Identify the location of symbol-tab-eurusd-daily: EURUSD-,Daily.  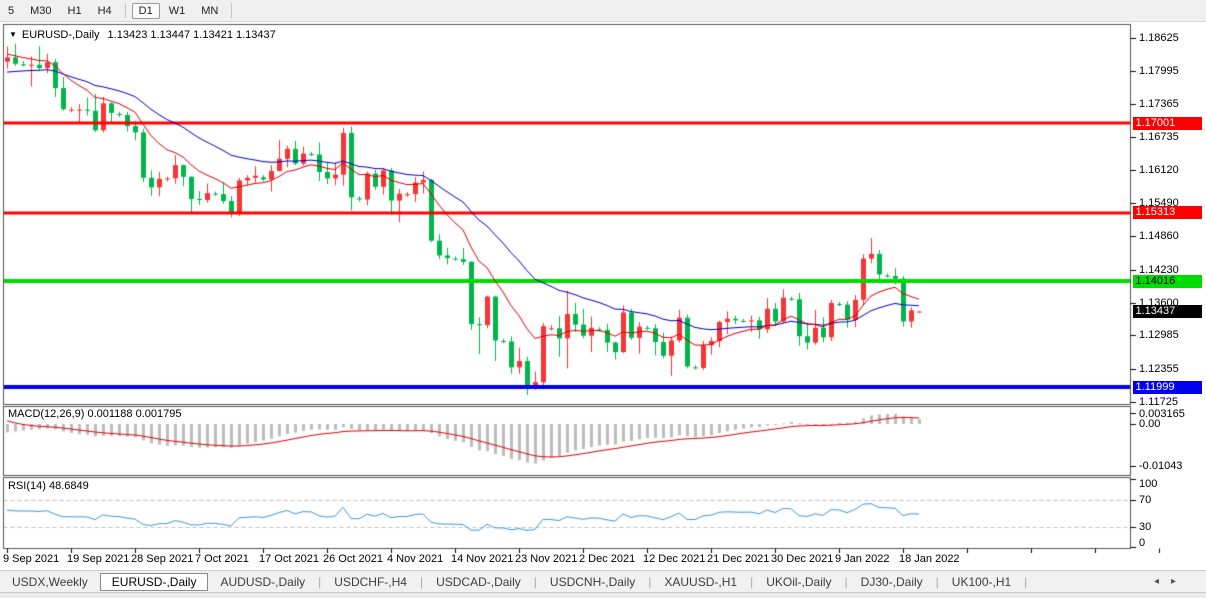
(154, 581).